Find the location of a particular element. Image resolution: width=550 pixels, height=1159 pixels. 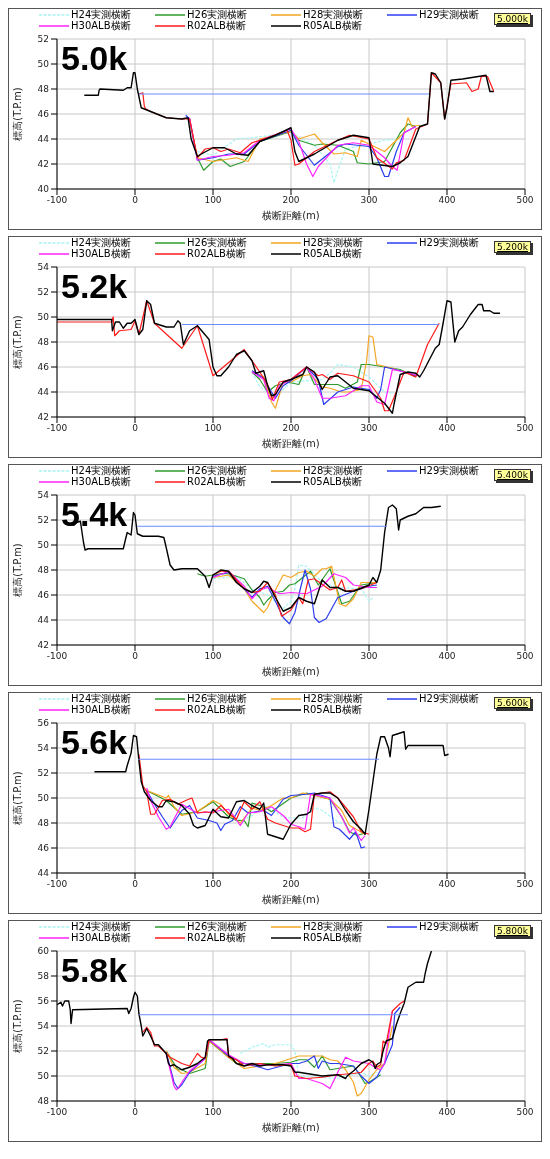

y-tick-label: 50 is located at coordinates (43, 1076).